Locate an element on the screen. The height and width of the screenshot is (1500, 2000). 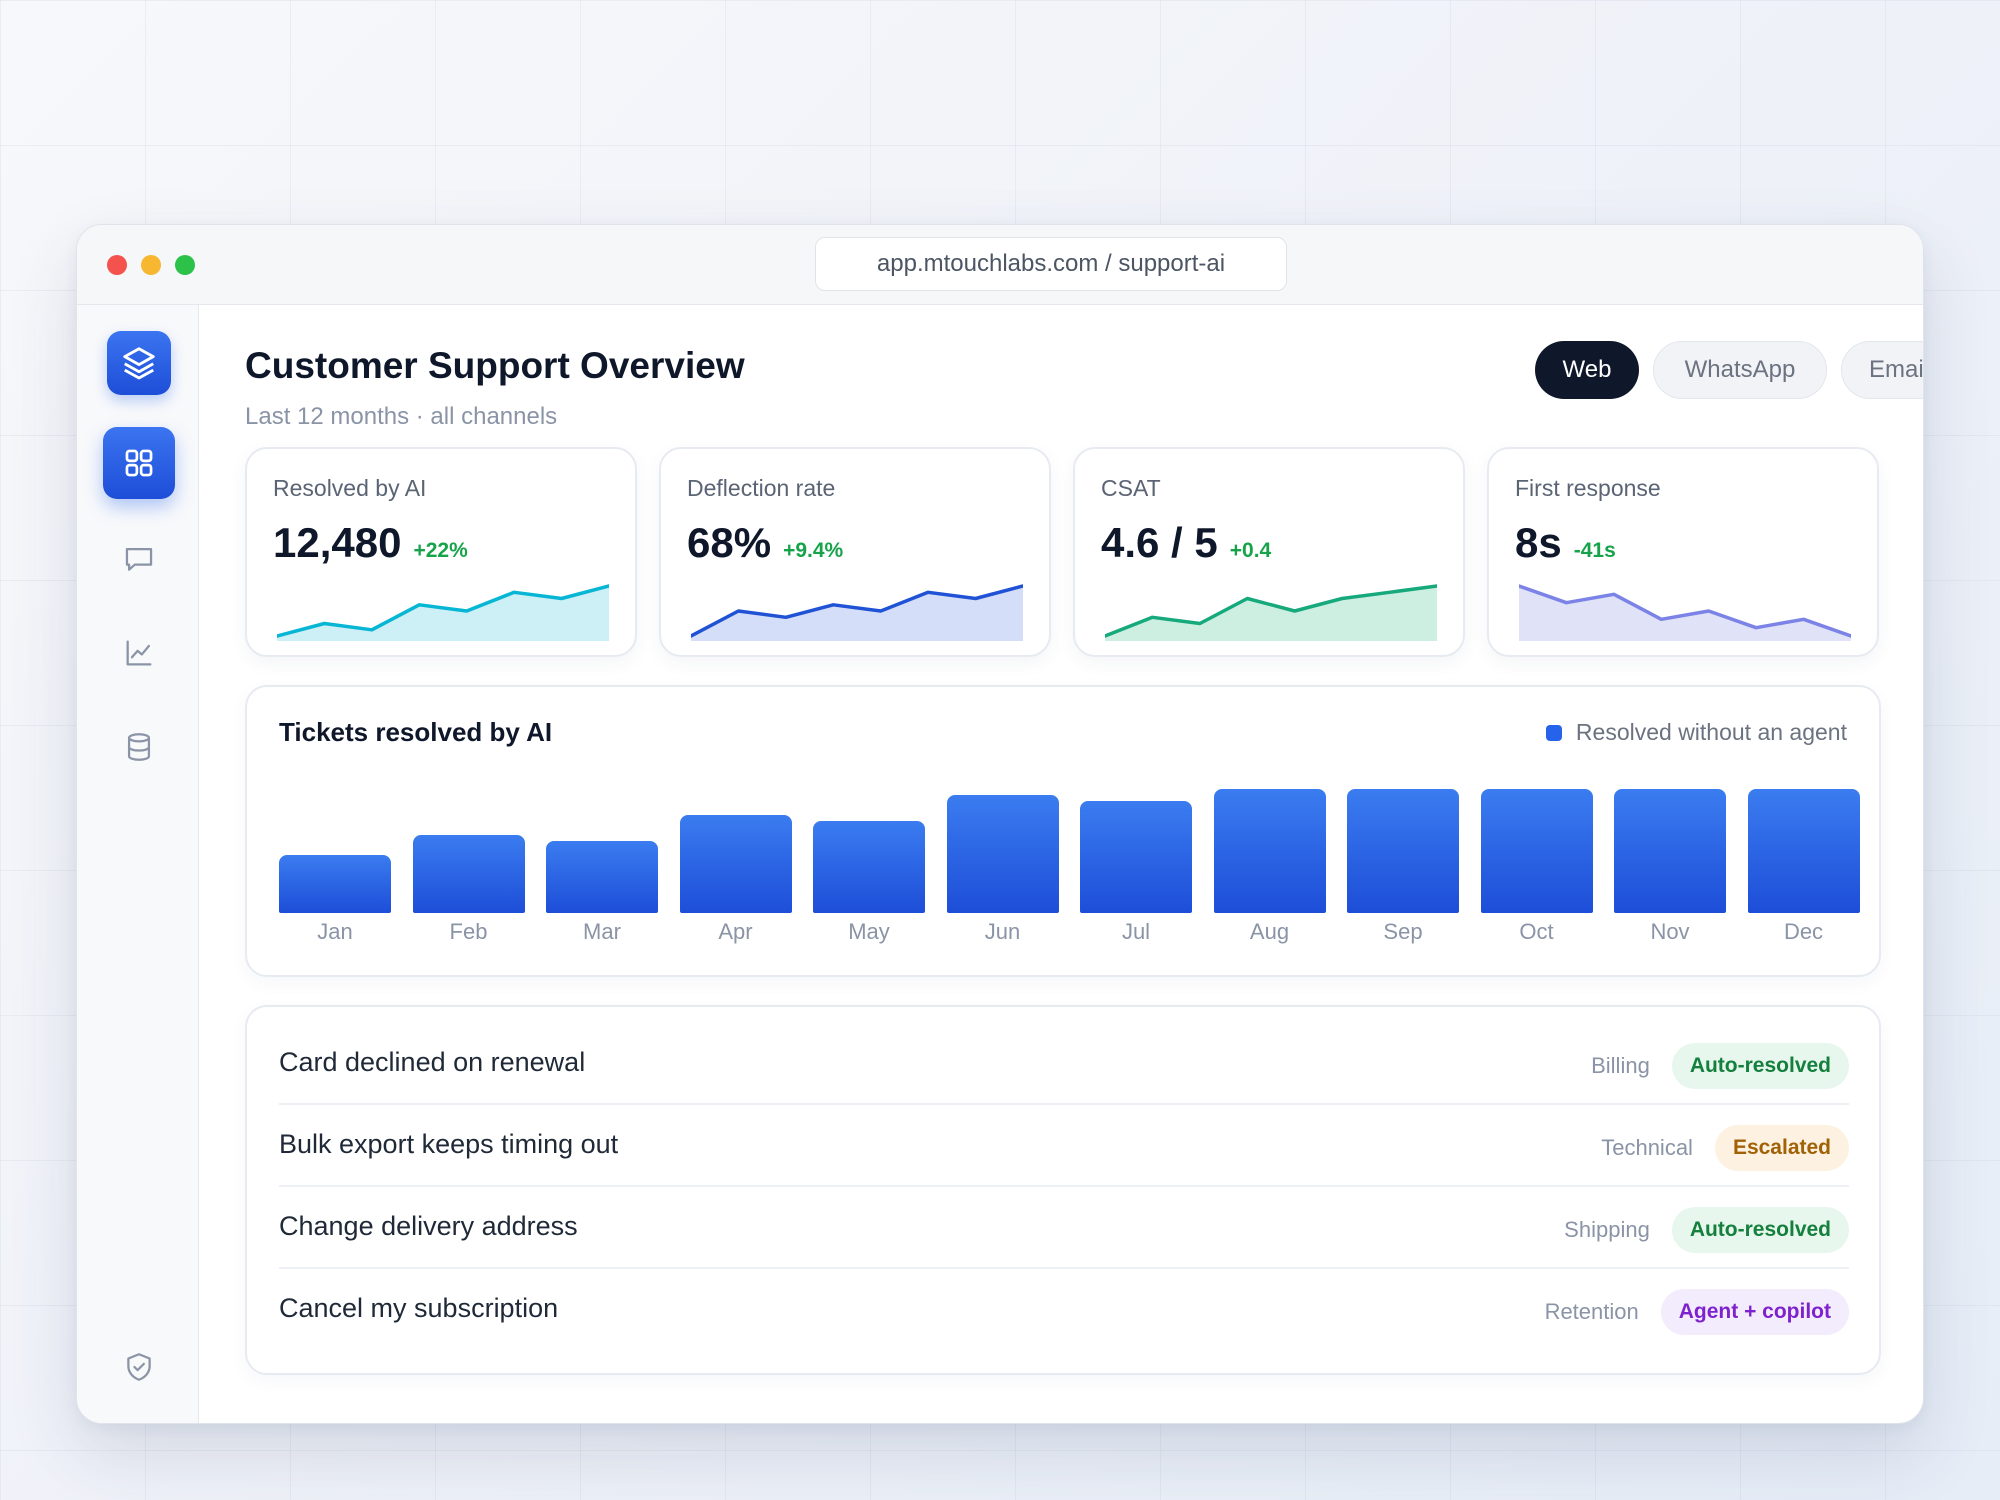
sidebar-item-analytics is located at coordinates (139, 653).